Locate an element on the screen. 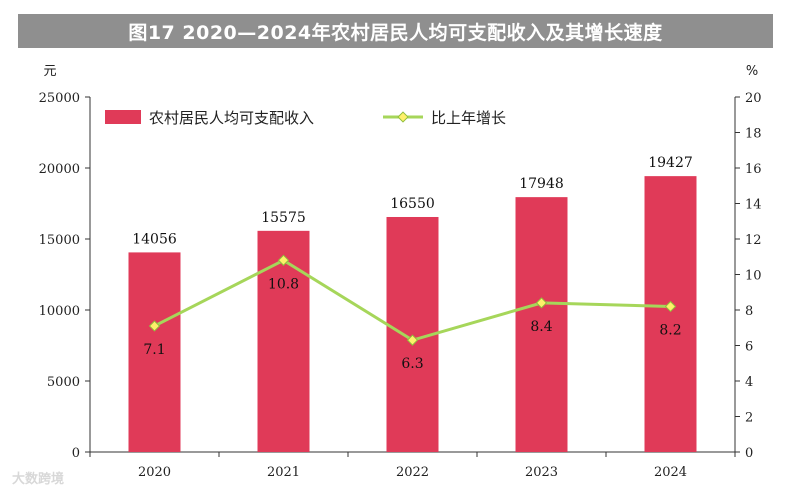 Image resolution: width=800 pixels, height=493 pixels. bar-2023 is located at coordinates (541, 324).